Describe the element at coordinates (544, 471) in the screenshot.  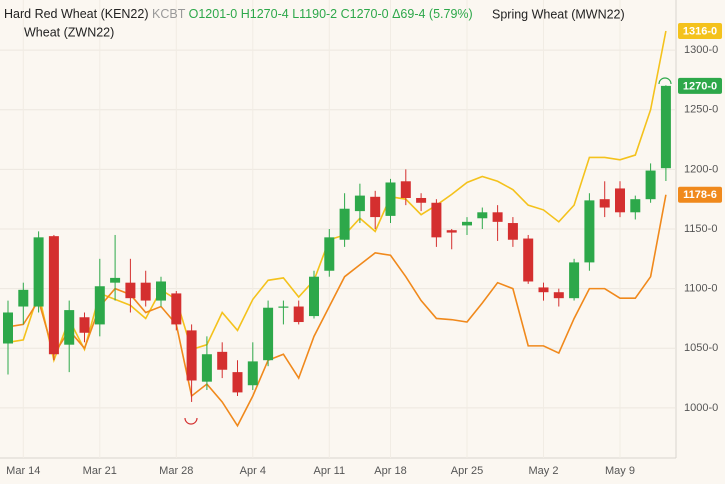
I see `x-tick-label: May 2` at that location.